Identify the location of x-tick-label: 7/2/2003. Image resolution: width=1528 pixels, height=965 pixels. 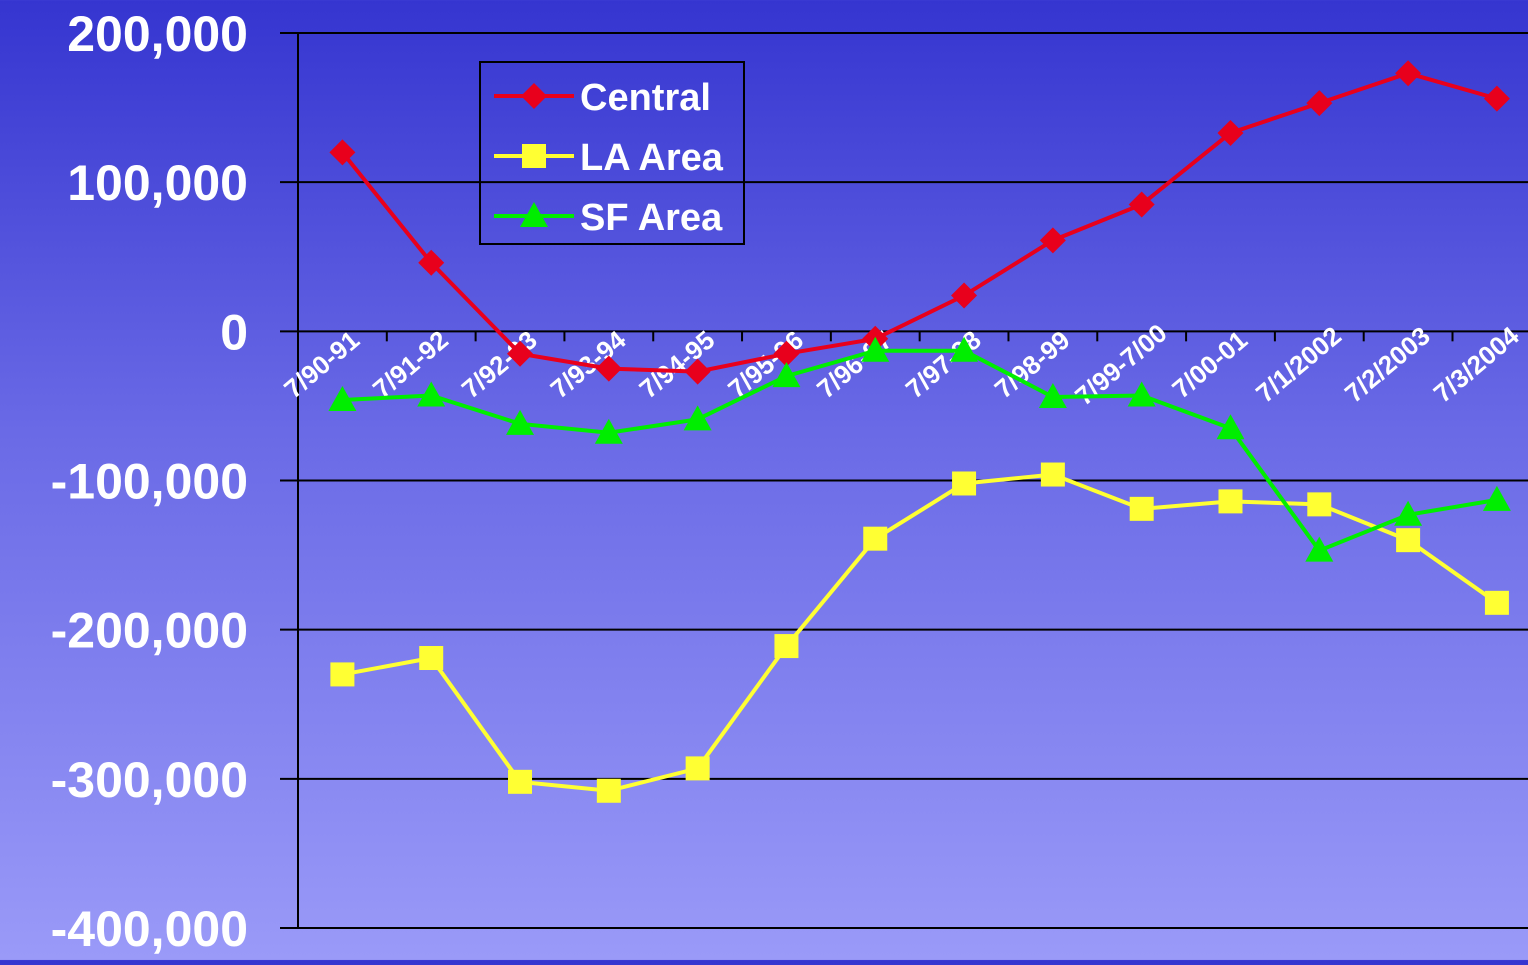
(1387, 364).